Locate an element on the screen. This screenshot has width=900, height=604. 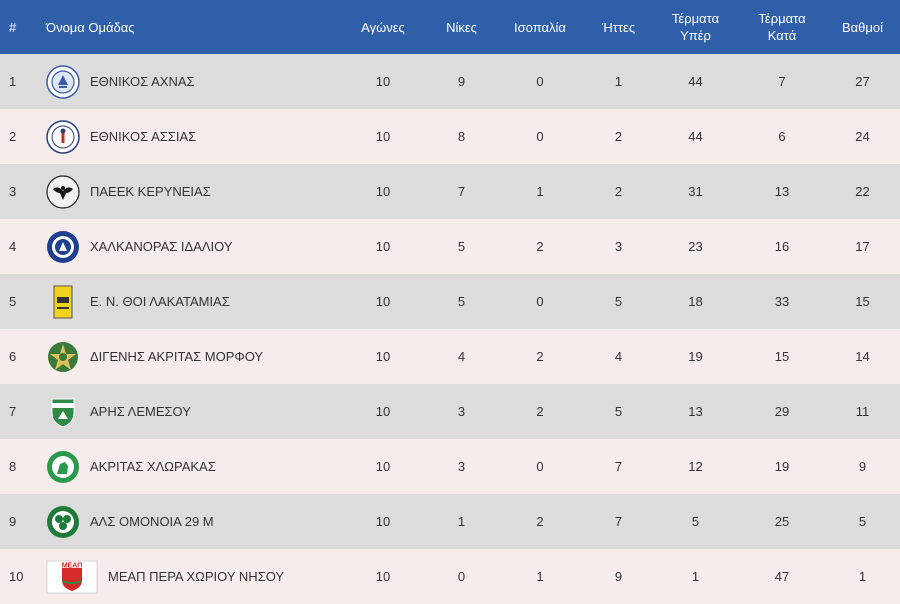
table-row: 4 ΧΑΛΚΑΝΟΡΑΣ ΙΔΑΛΙΟΥ 10 5 2 3 23 16 17 is located at coordinates (450, 246).